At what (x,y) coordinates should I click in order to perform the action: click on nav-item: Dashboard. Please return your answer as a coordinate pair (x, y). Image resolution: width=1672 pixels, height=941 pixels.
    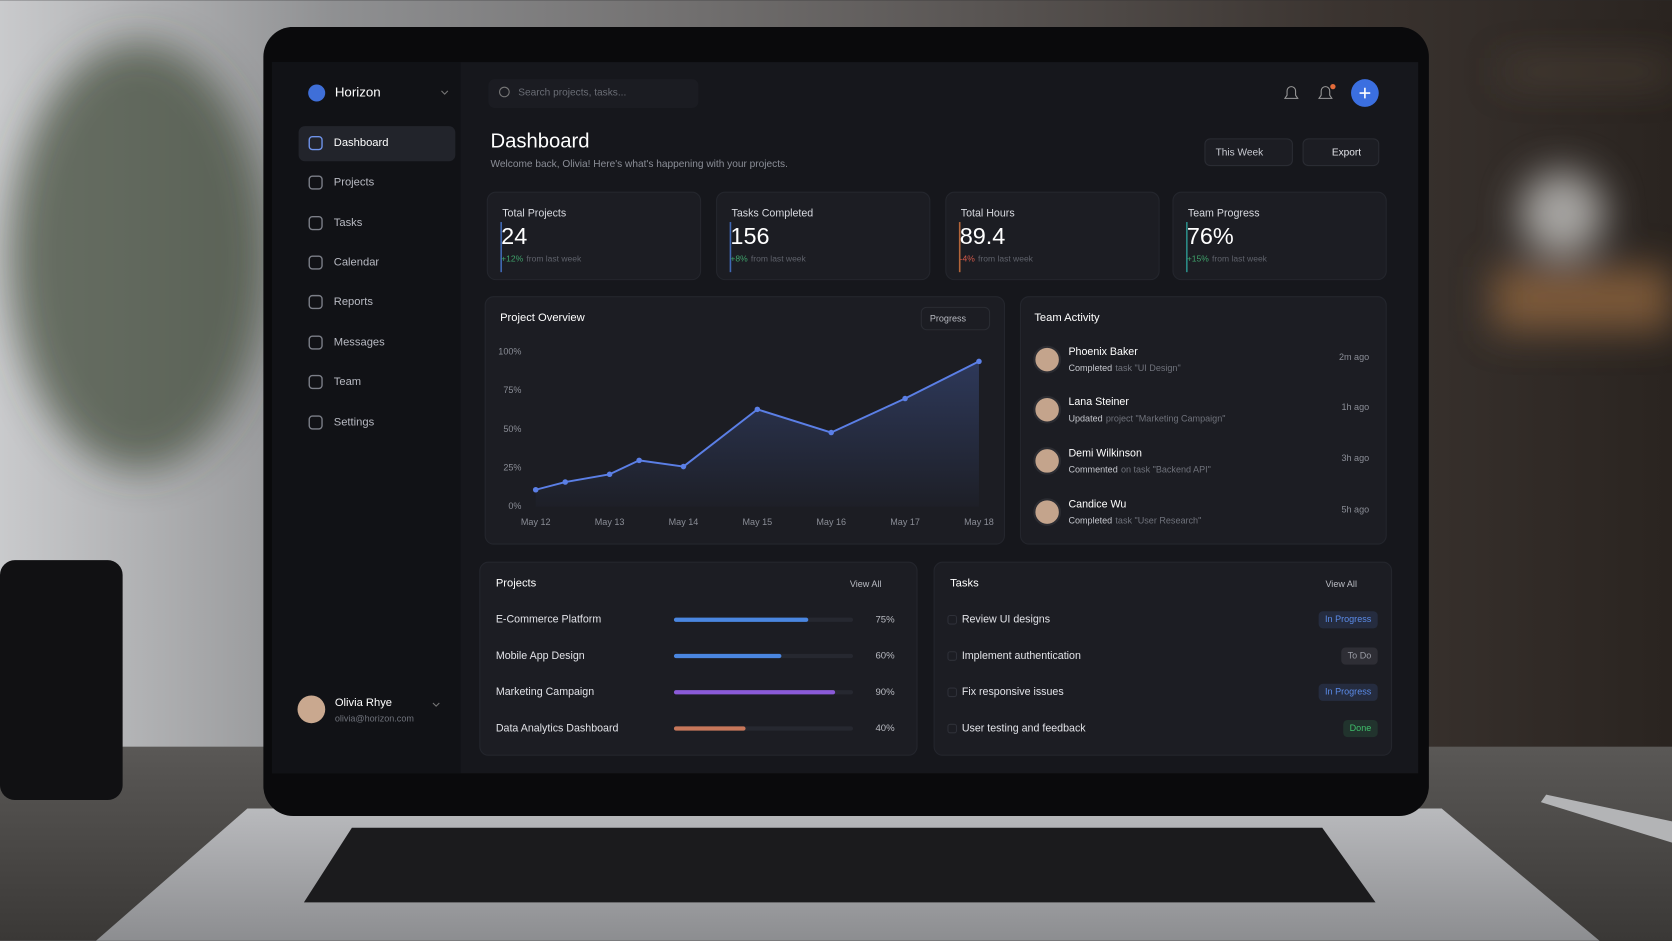
    Looking at the image, I should click on (361, 143).